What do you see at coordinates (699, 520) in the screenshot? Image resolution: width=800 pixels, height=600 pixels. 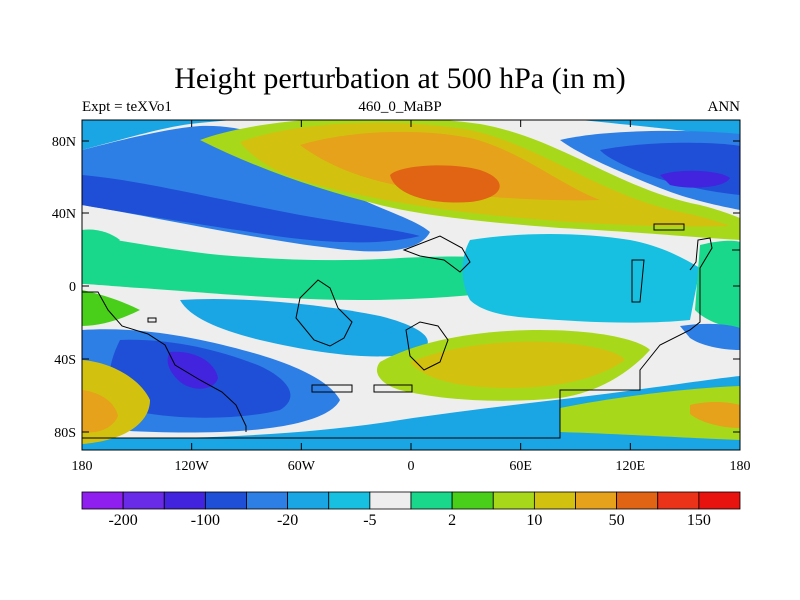 I see `colorbar-label: 150` at bounding box center [699, 520].